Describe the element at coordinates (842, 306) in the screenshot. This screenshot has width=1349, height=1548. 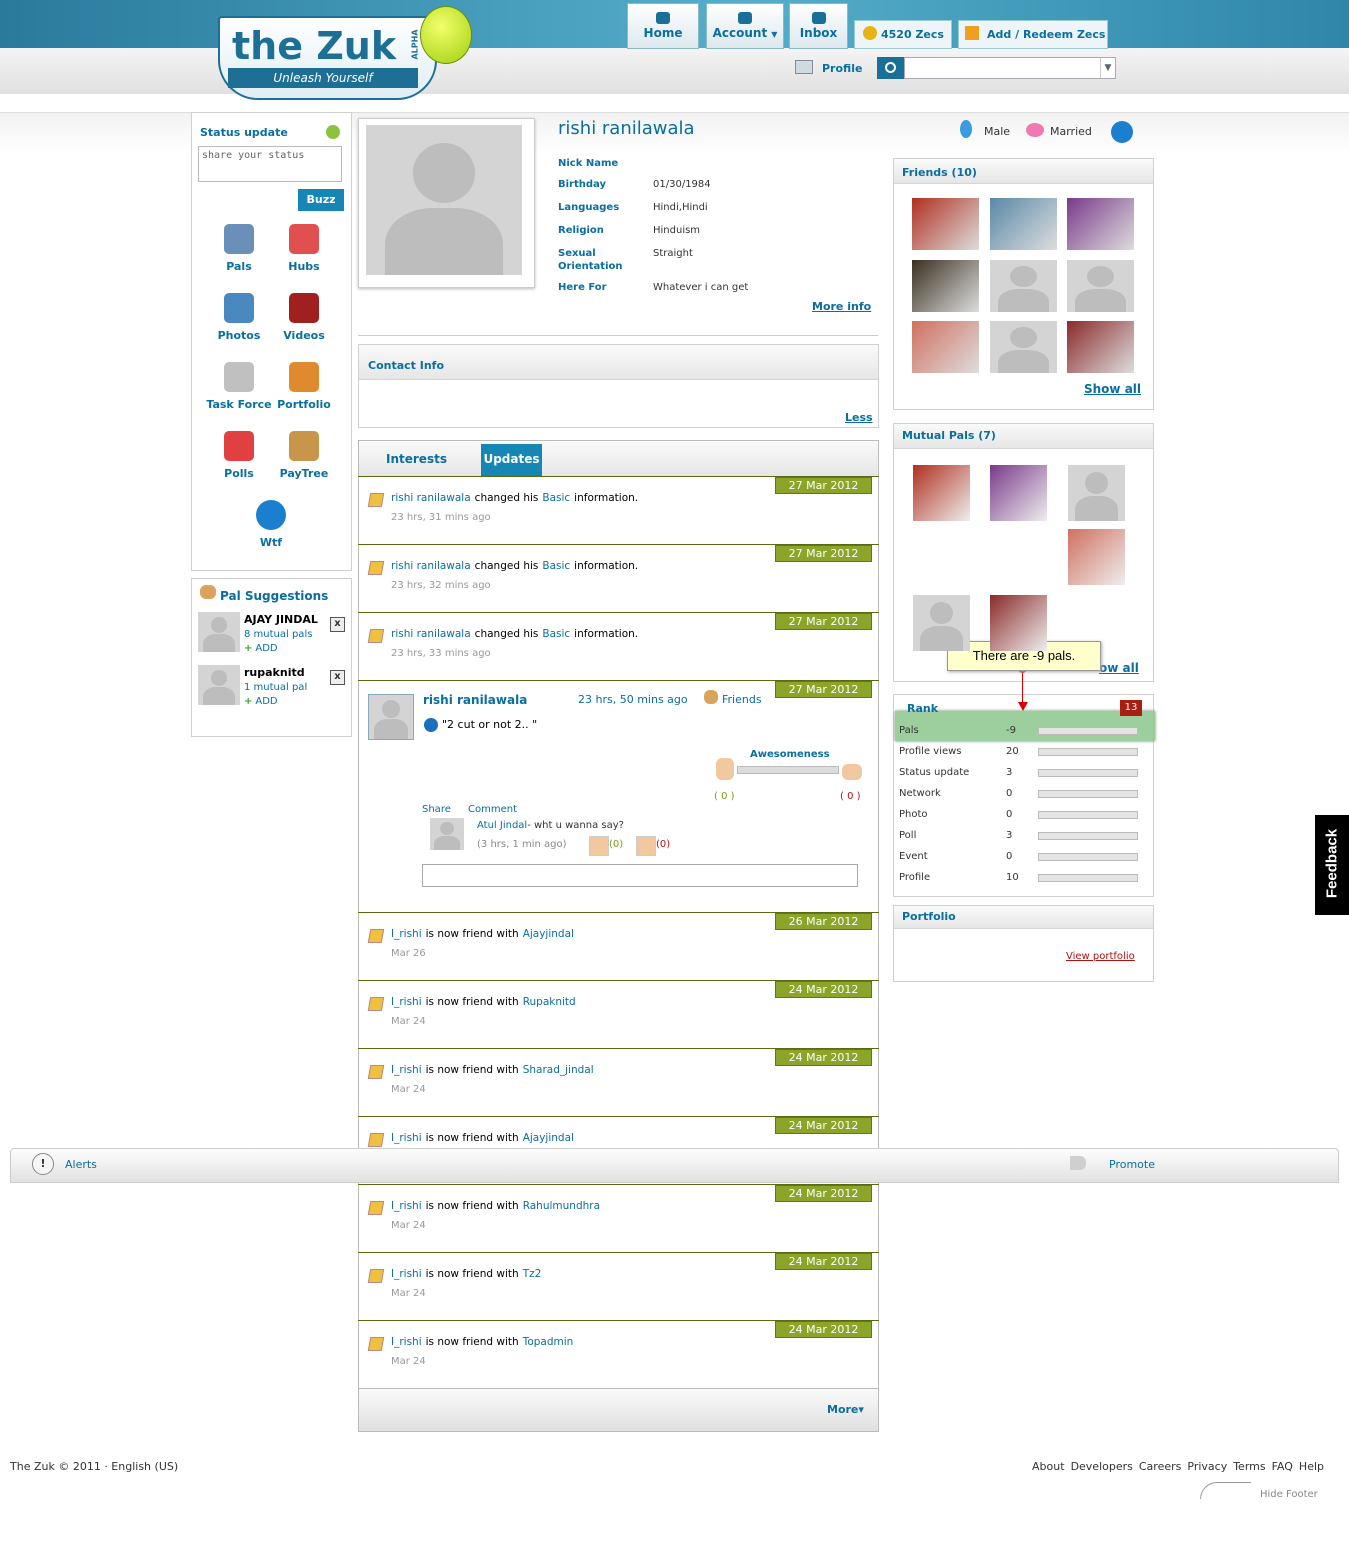
I see `more-info: More info` at that location.